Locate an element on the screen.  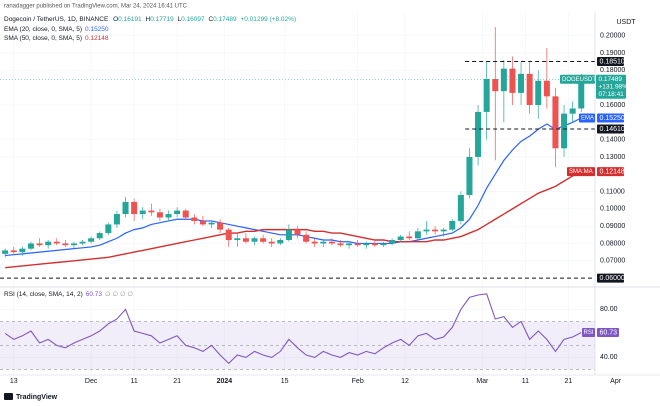
x-tick-label: 21 is located at coordinates (177, 381).